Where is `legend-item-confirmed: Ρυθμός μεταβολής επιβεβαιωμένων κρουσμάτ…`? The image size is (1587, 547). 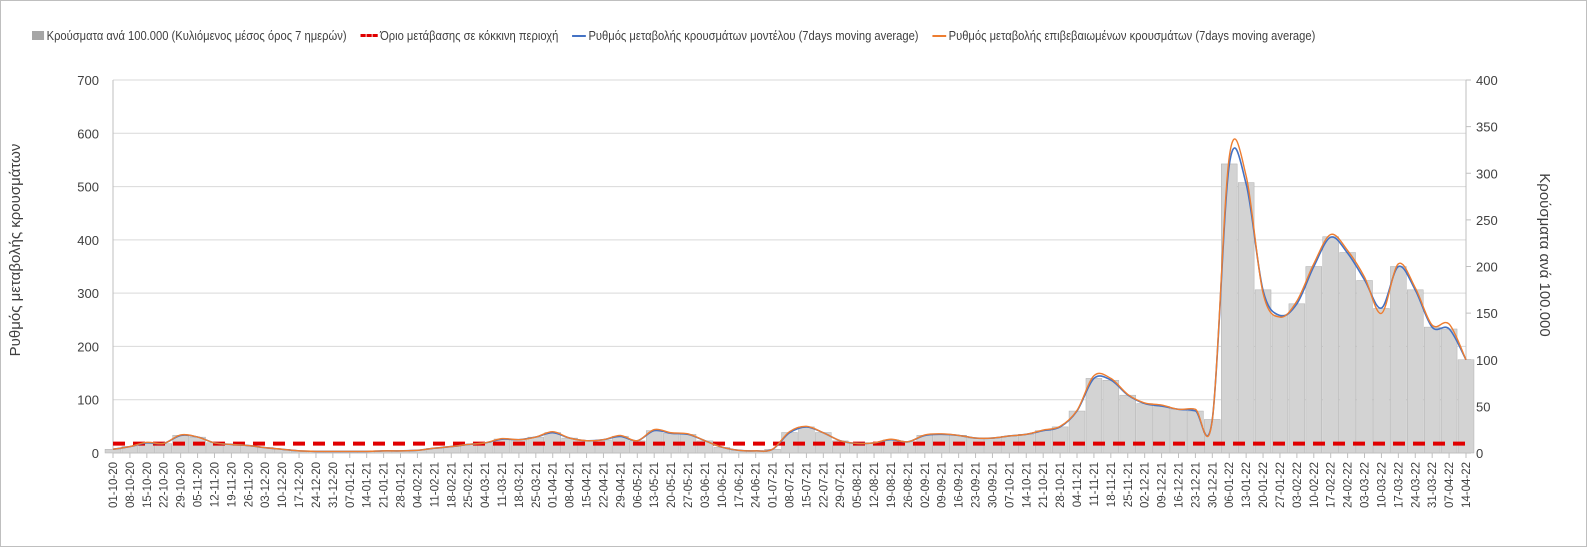
legend-item-confirmed: Ρυθμός μεταβολής επιβεβαιωμένων κρουσμάτ… is located at coordinates (1123, 35).